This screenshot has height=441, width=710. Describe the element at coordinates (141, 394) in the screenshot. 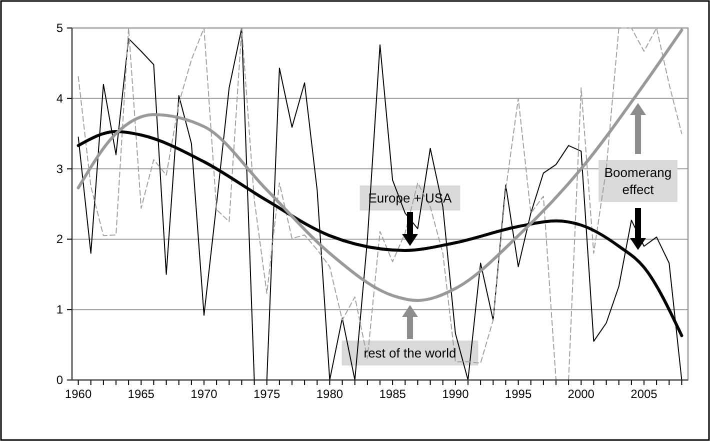

I see `x-tick-label: 1965` at that location.